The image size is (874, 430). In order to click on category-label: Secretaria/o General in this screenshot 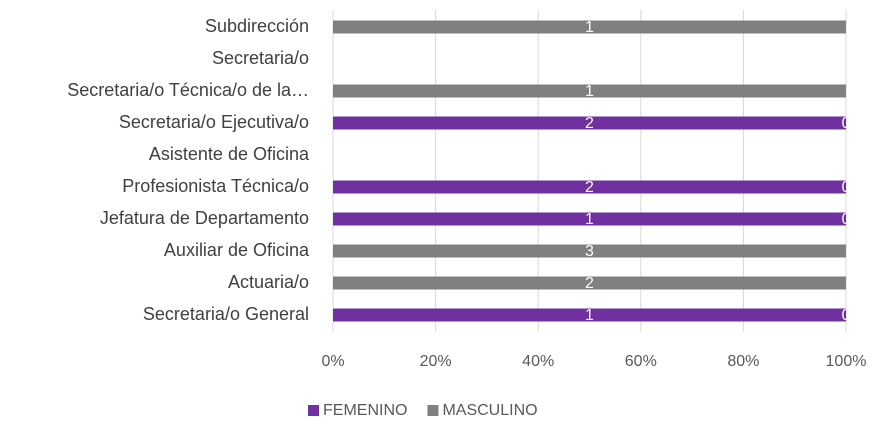, I will do `click(226, 314)`.